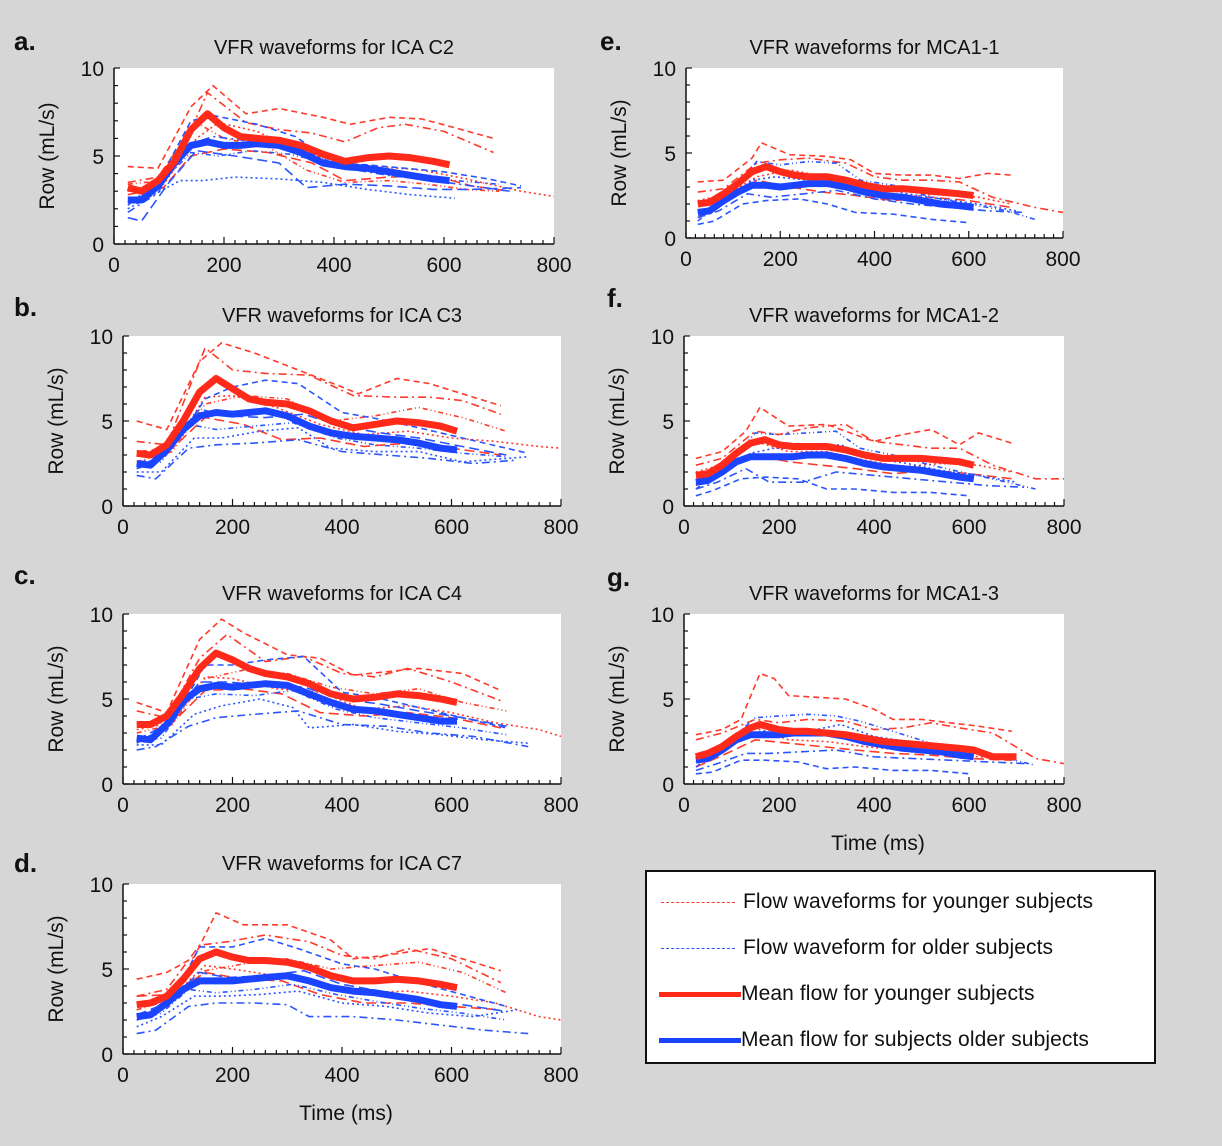  Describe the element at coordinates (700, 994) in the screenshot. I see `legend-swatch-young-mean` at that location.